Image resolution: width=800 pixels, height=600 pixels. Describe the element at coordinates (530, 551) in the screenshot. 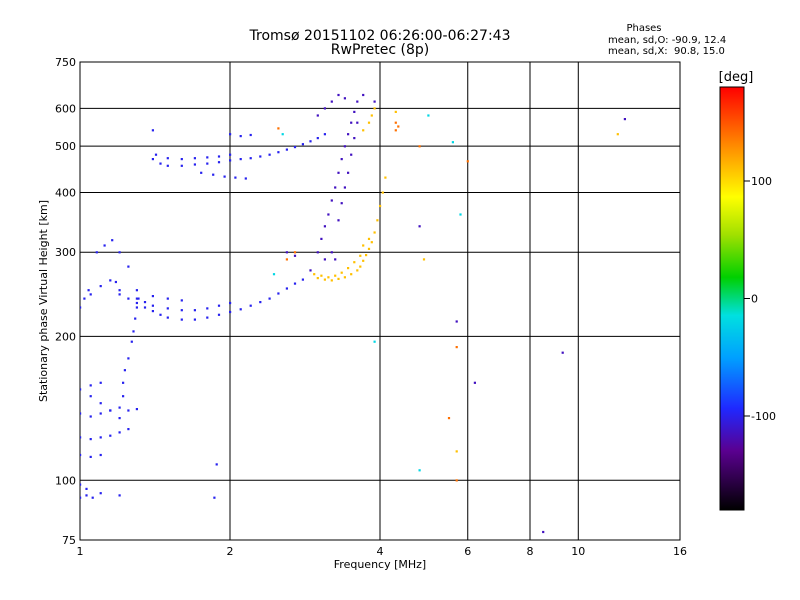

I see `x-tick-label: 8` at that location.